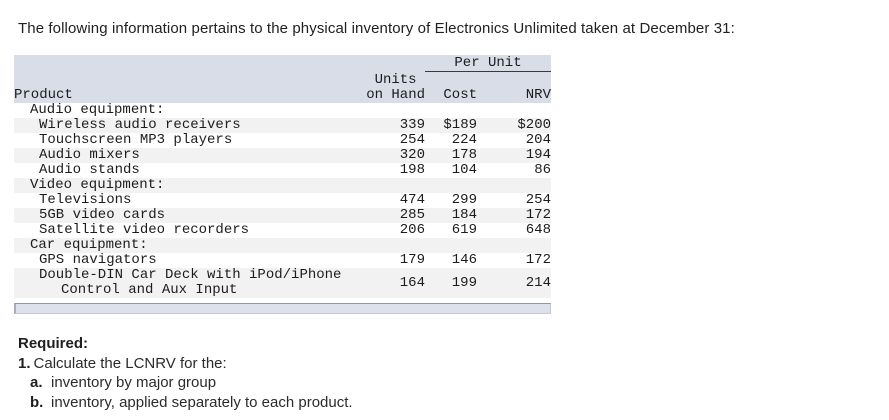 The width and height of the screenshot is (889, 420). Describe the element at coordinates (134, 382) in the screenshot. I see `requirement-1a-text: inventory by major group` at that location.